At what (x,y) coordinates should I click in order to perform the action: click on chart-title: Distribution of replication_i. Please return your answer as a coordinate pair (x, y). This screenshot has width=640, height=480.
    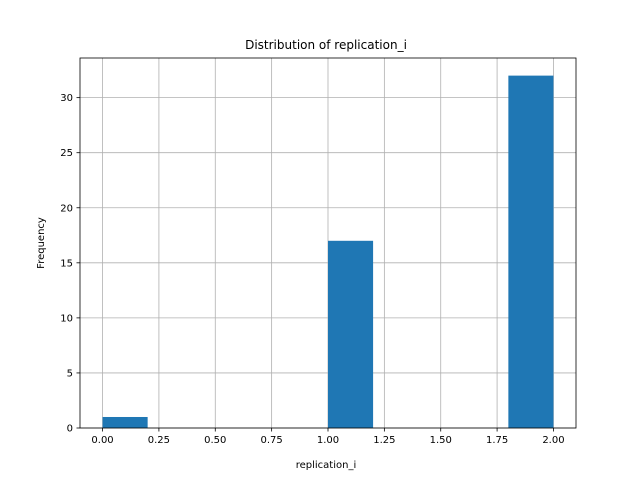
    Looking at the image, I should click on (326, 45).